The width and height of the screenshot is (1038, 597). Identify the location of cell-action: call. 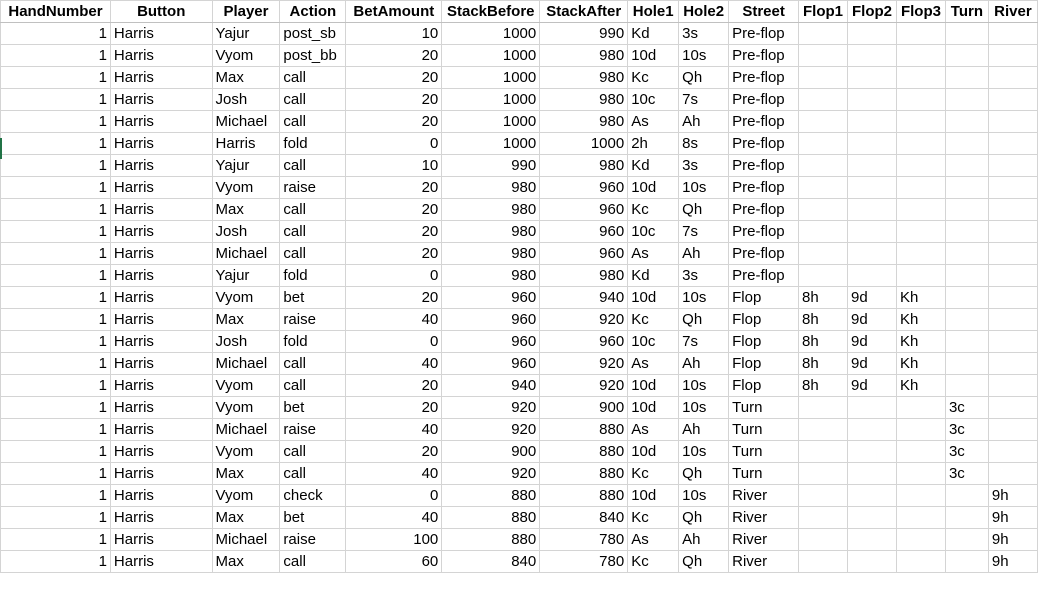
(313, 385).